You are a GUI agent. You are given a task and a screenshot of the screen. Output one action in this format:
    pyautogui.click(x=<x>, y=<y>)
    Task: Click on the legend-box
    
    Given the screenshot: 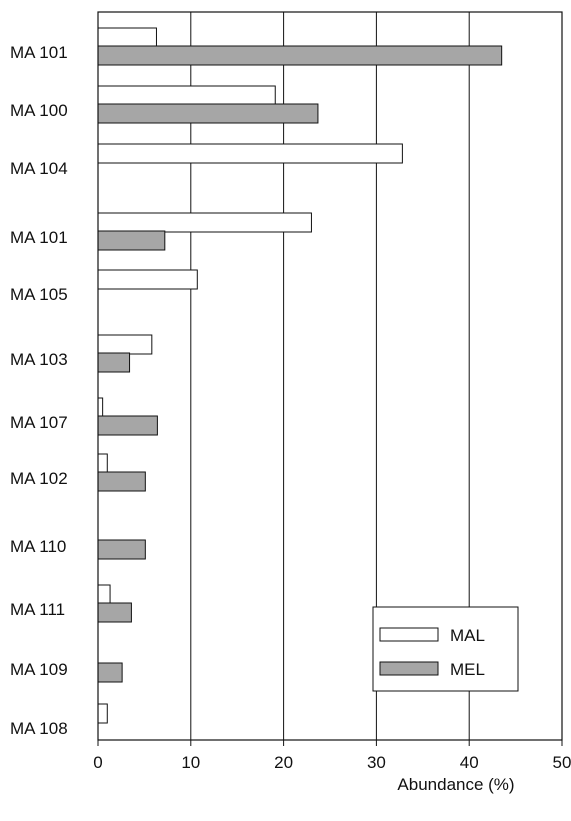 What is the action you would take?
    pyautogui.click(x=445, y=649)
    